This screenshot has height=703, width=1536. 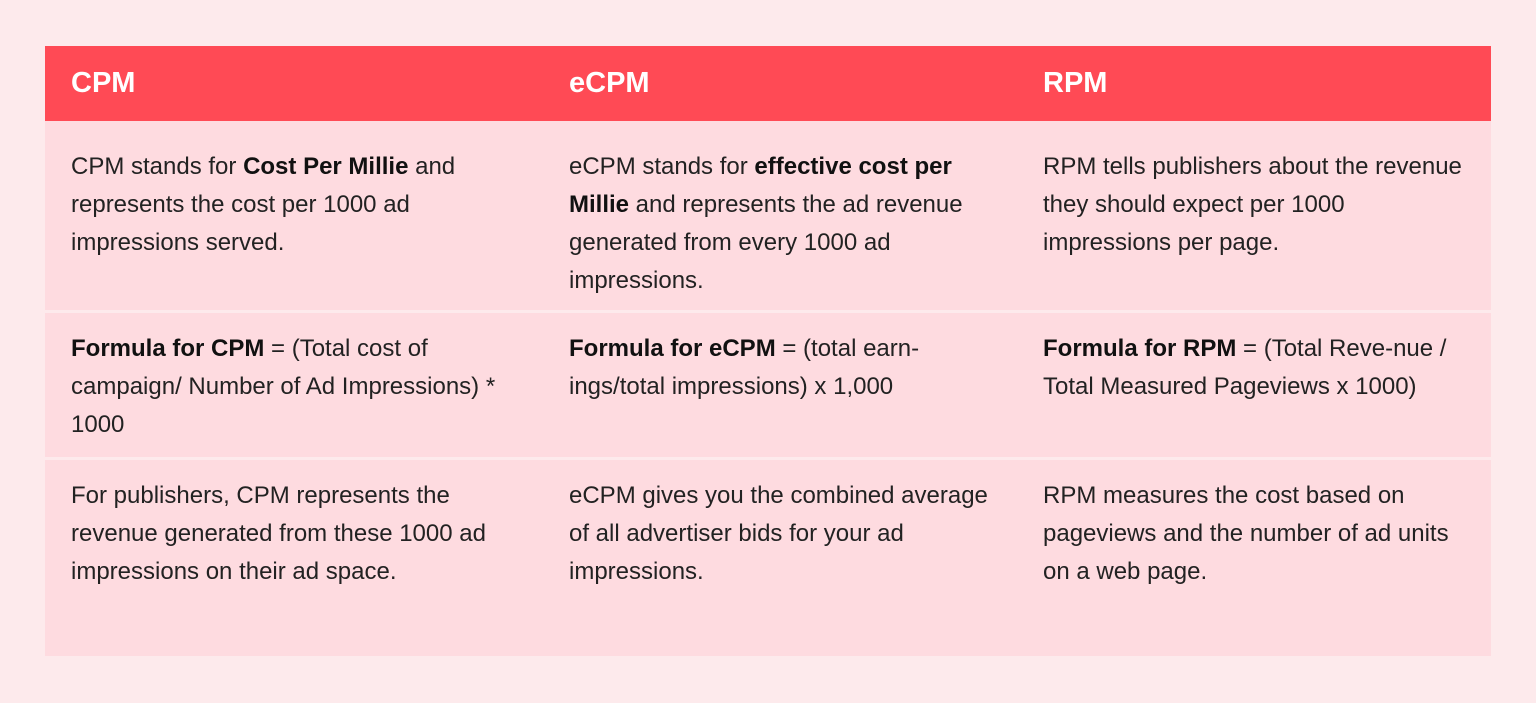 What do you see at coordinates (103, 83) in the screenshot?
I see `header-cpm: CPM` at bounding box center [103, 83].